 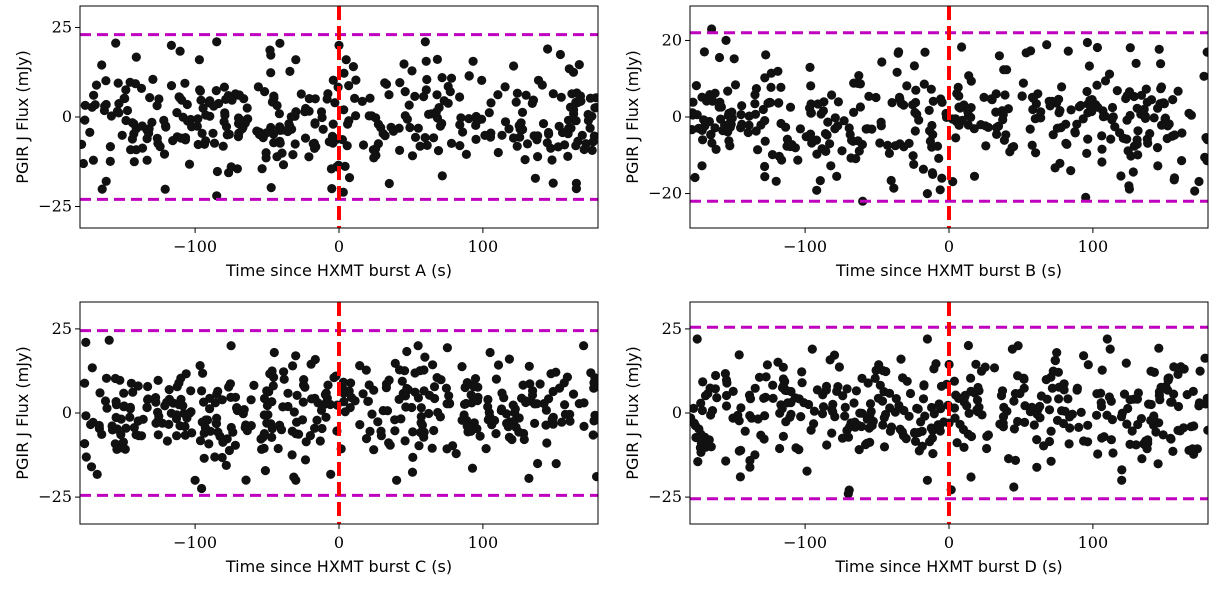 I want to click on x-tick-label: 100, so click(x=1093, y=542).